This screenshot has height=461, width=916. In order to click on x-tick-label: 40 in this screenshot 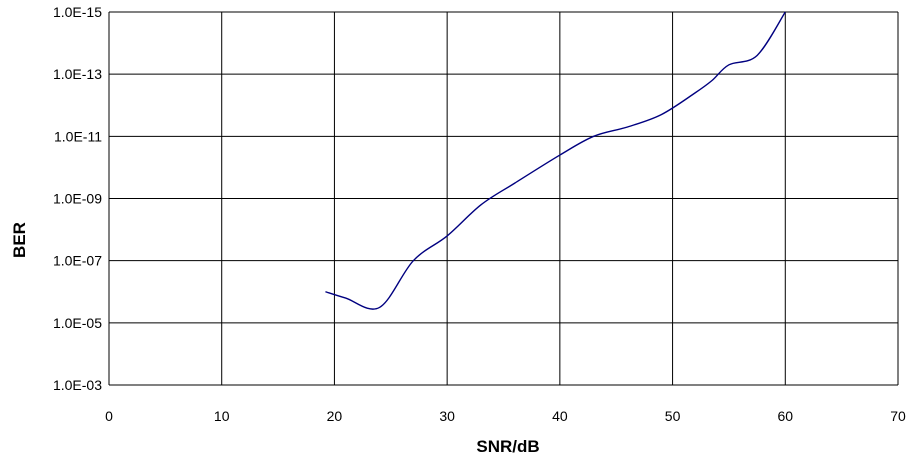, I will do `click(560, 416)`.